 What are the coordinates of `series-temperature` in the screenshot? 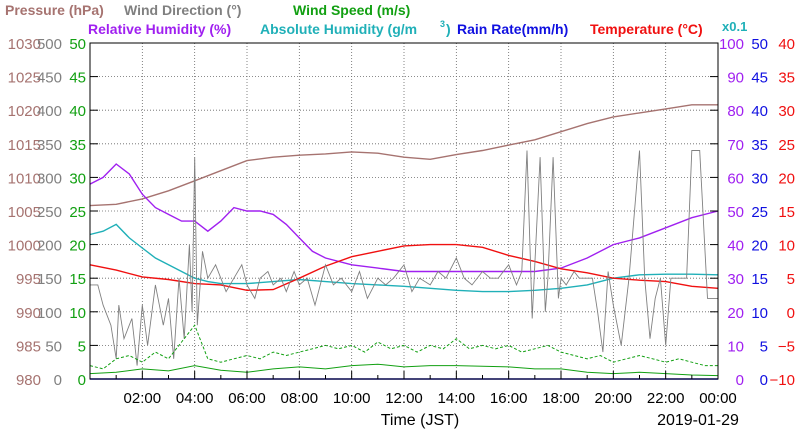 It's located at (404, 267).